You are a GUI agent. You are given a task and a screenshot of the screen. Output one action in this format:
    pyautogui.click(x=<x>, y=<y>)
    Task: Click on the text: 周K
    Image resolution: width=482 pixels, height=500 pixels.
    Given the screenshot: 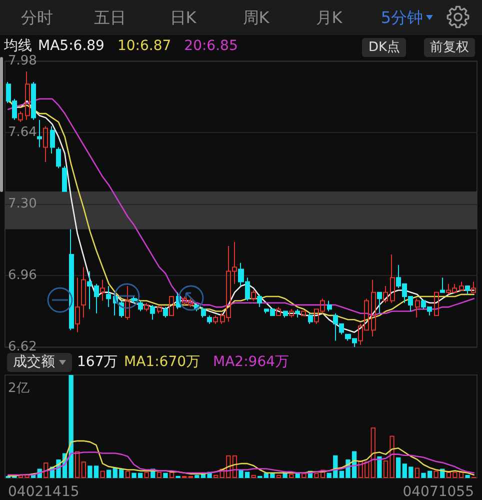 What is the action you would take?
    pyautogui.click(x=256, y=18)
    